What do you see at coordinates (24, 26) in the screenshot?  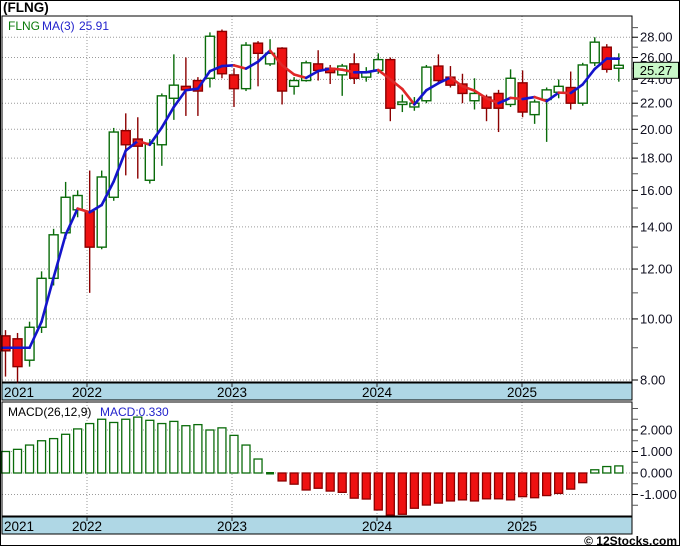 I see `legend-symbol-label: FLNG` at bounding box center [24, 26].